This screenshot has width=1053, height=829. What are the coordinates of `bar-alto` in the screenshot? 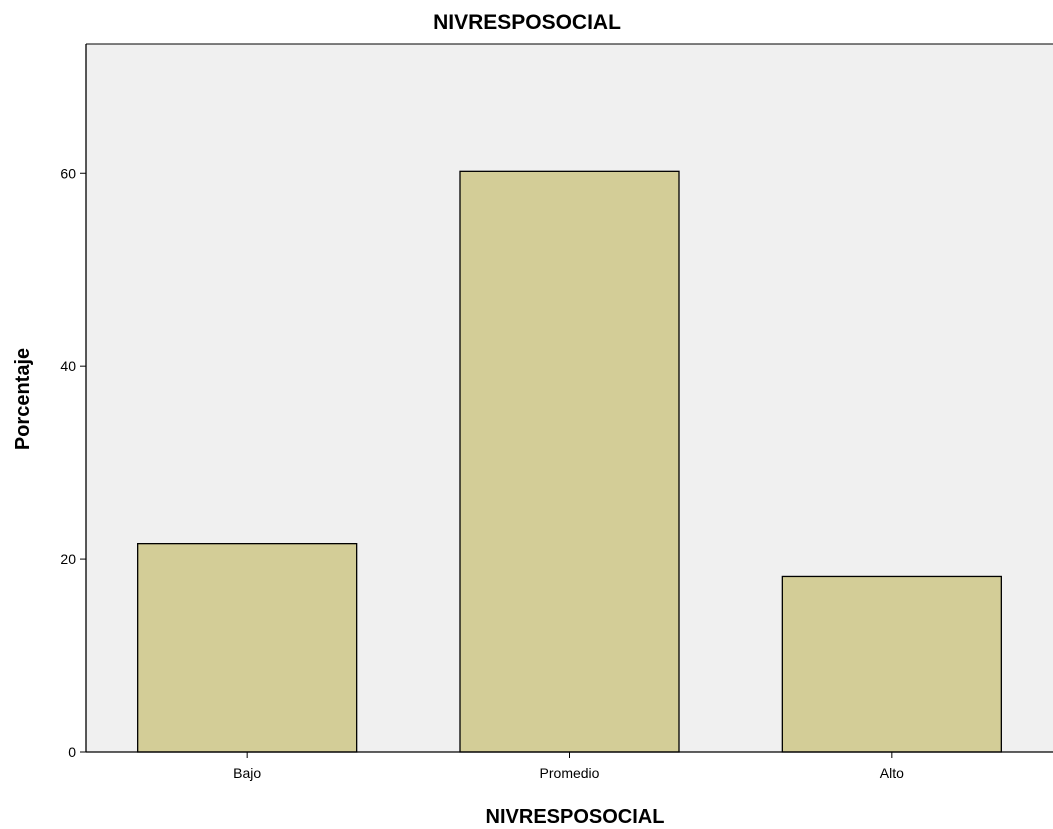 It's located at (891, 664).